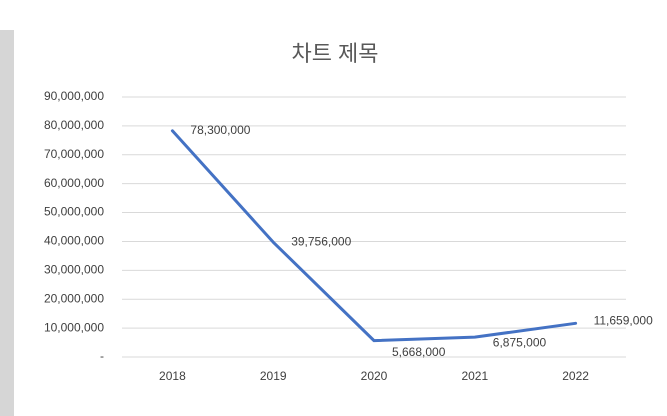 The width and height of the screenshot is (667, 416). What do you see at coordinates (520, 342) in the screenshot?
I see `data-label: 6,875,000` at bounding box center [520, 342].